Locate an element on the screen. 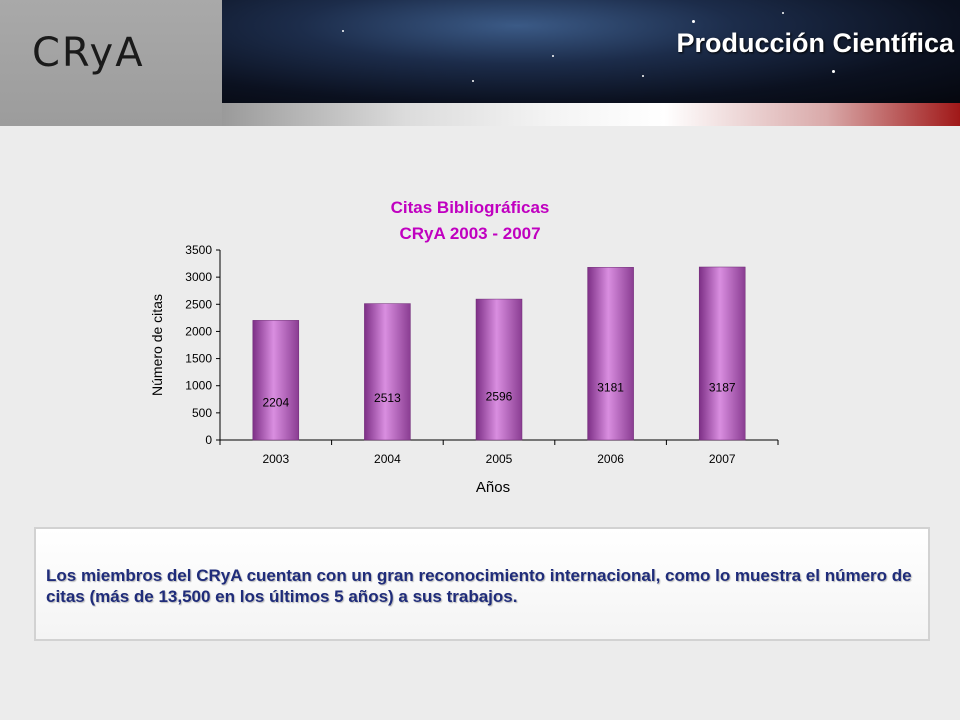  y-tick-label: 500 is located at coordinates (202, 413).